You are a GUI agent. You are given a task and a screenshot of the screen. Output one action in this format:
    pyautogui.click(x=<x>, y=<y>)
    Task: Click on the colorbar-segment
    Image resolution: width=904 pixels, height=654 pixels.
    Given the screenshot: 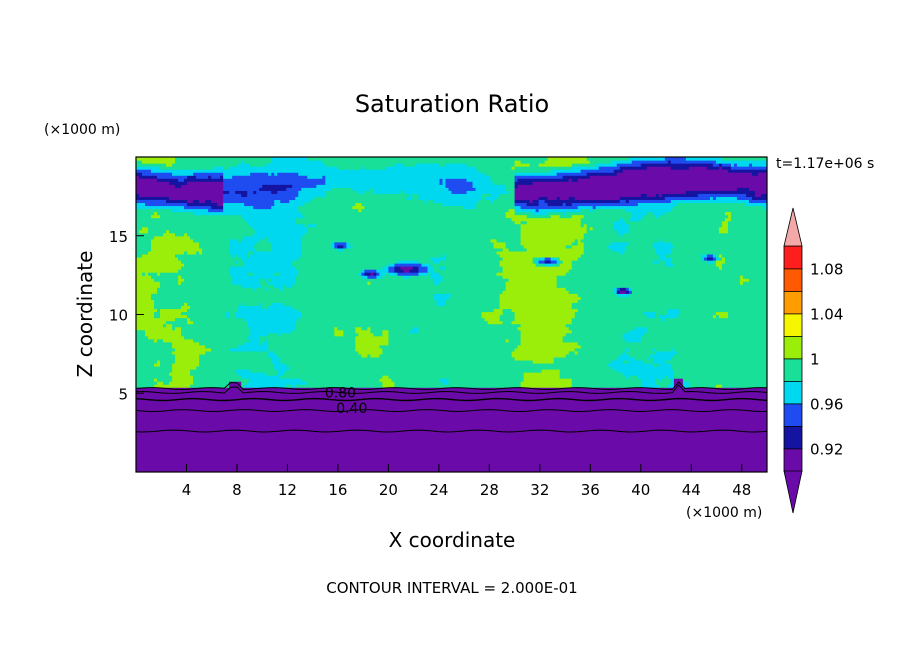 What is the action you would take?
    pyautogui.click(x=793, y=325)
    